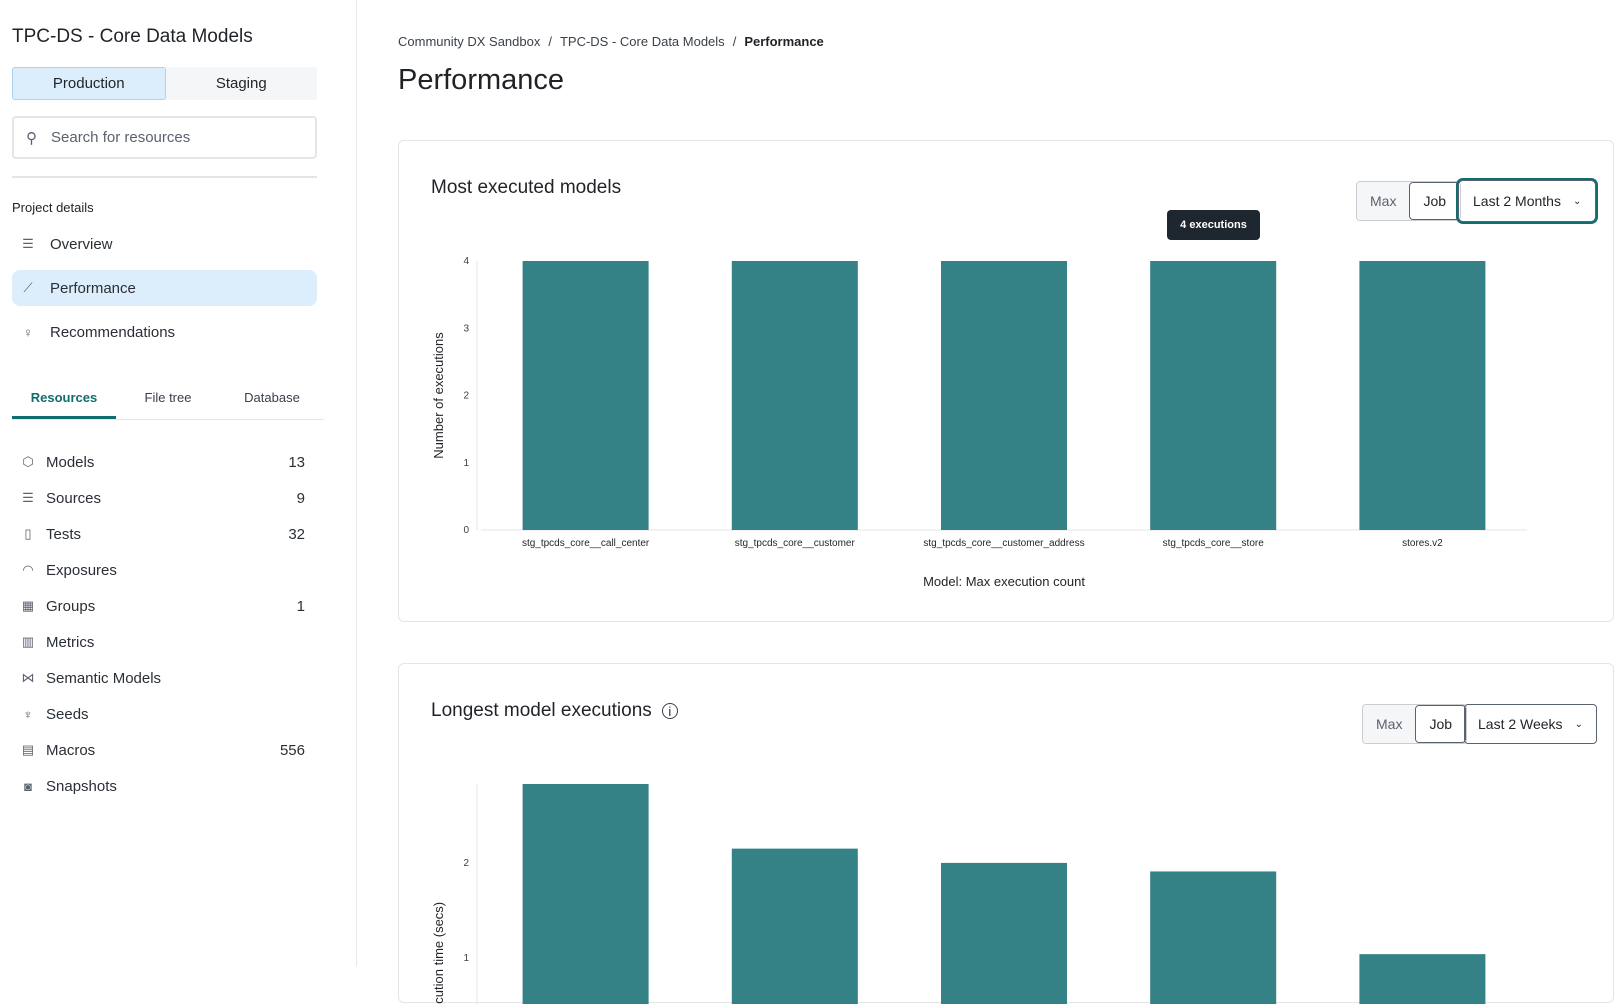 The height and width of the screenshot is (1004, 1621). Describe the element at coordinates (164, 288) in the screenshot. I see `nav-performance: ⟋ Performance` at that location.